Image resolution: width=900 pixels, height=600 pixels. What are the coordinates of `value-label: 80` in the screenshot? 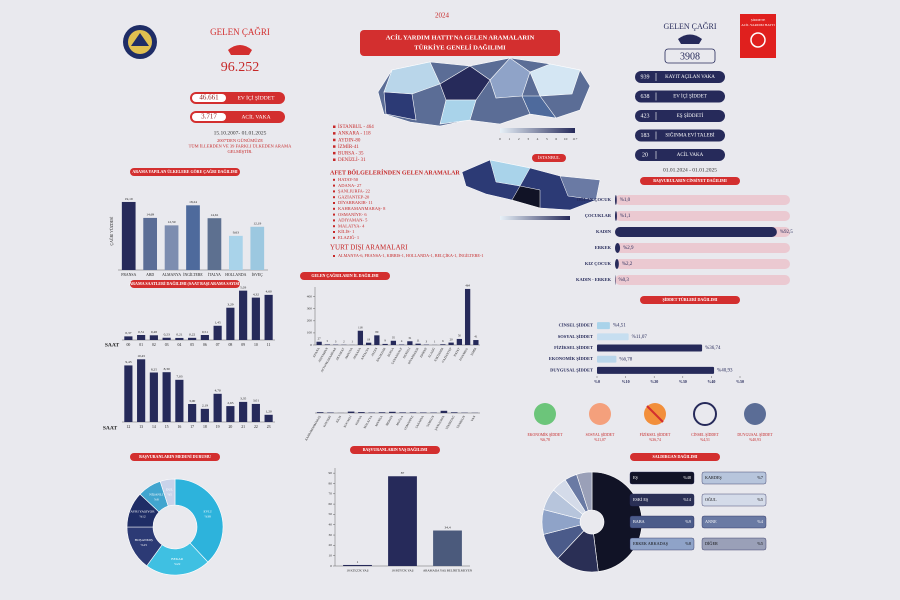 It's located at (377, 332).